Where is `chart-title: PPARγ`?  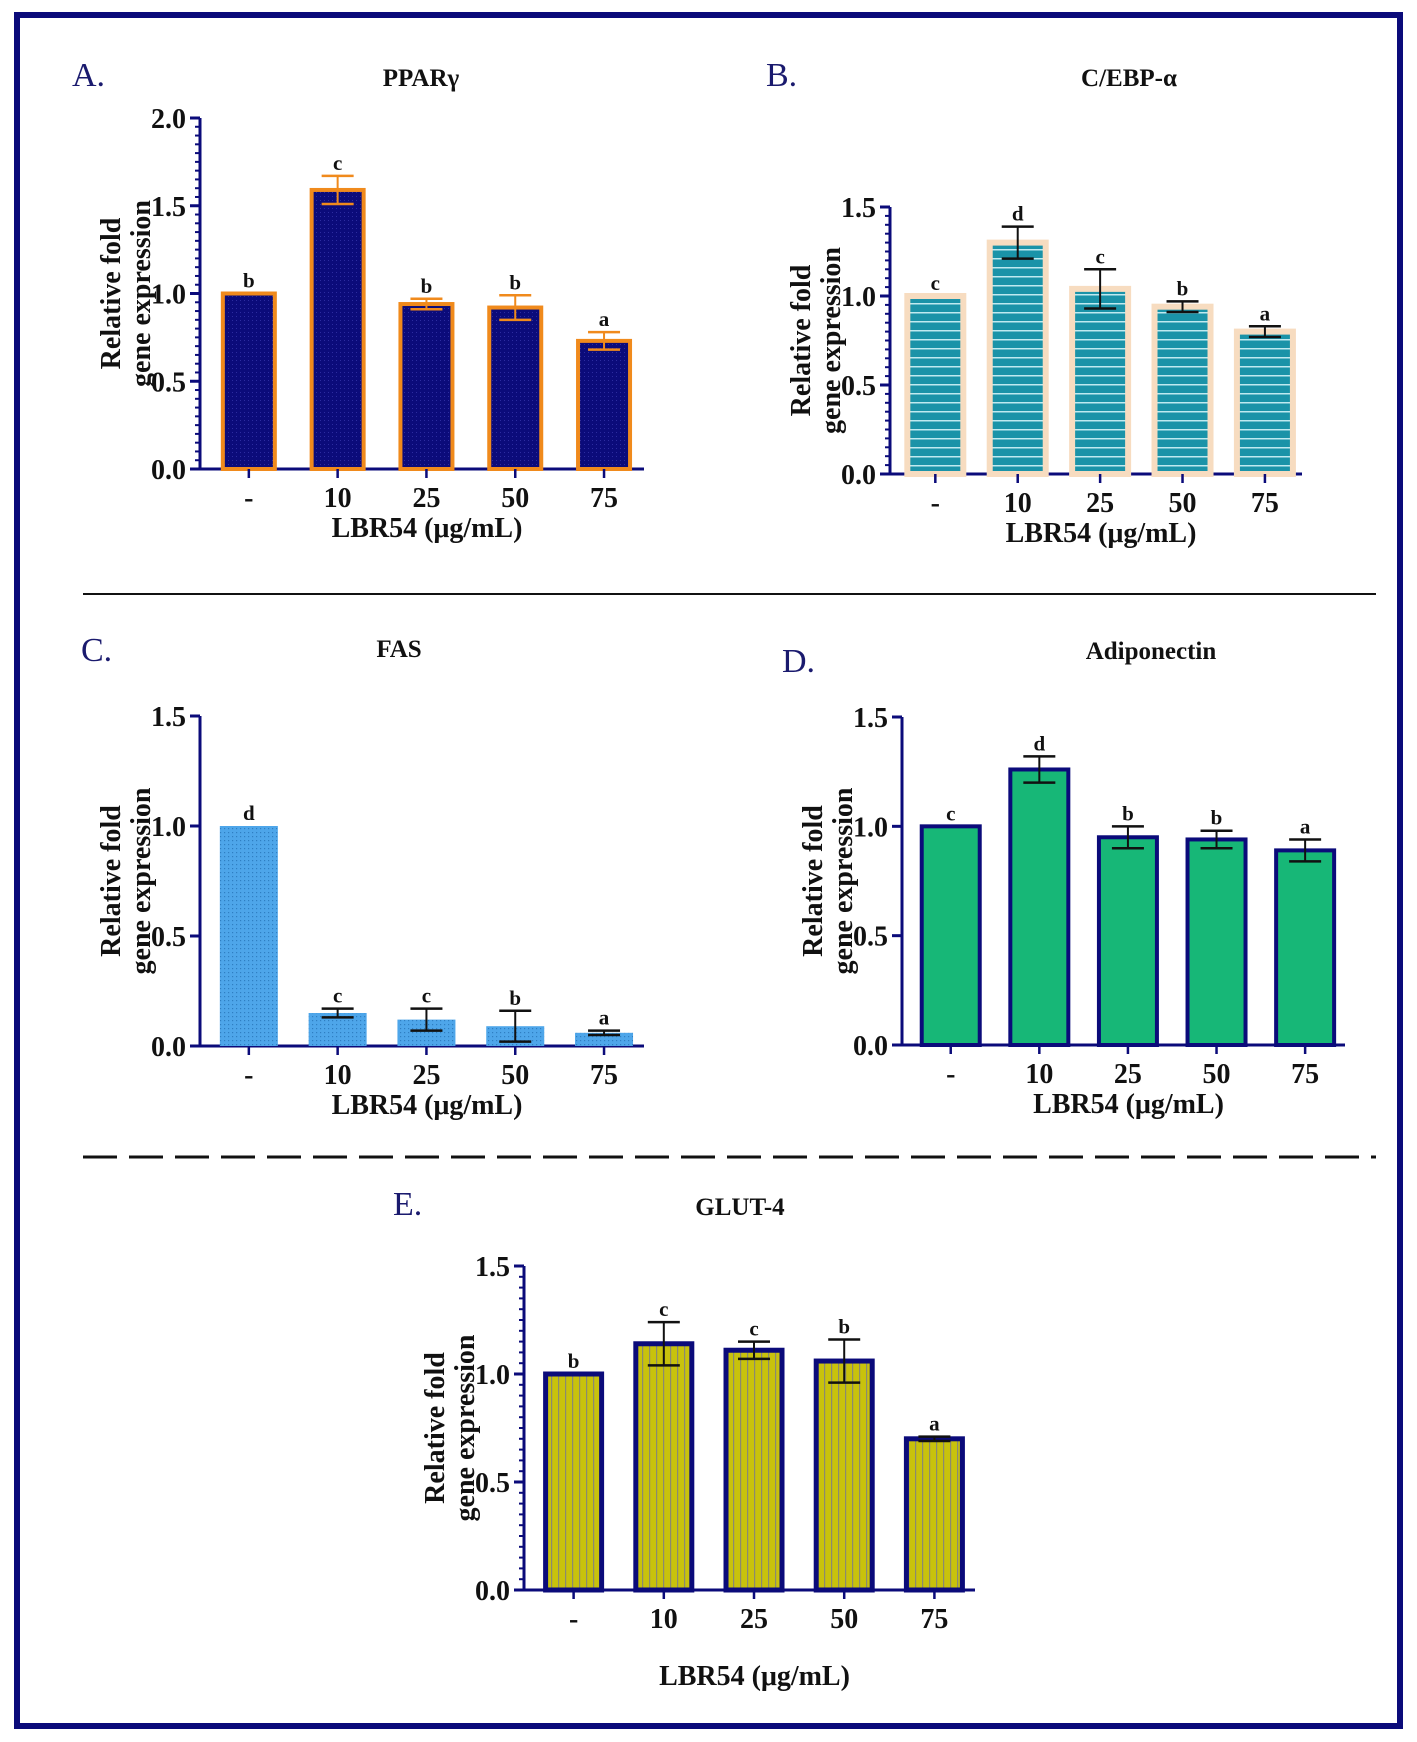 chart-title: PPARγ is located at coordinates (421, 78).